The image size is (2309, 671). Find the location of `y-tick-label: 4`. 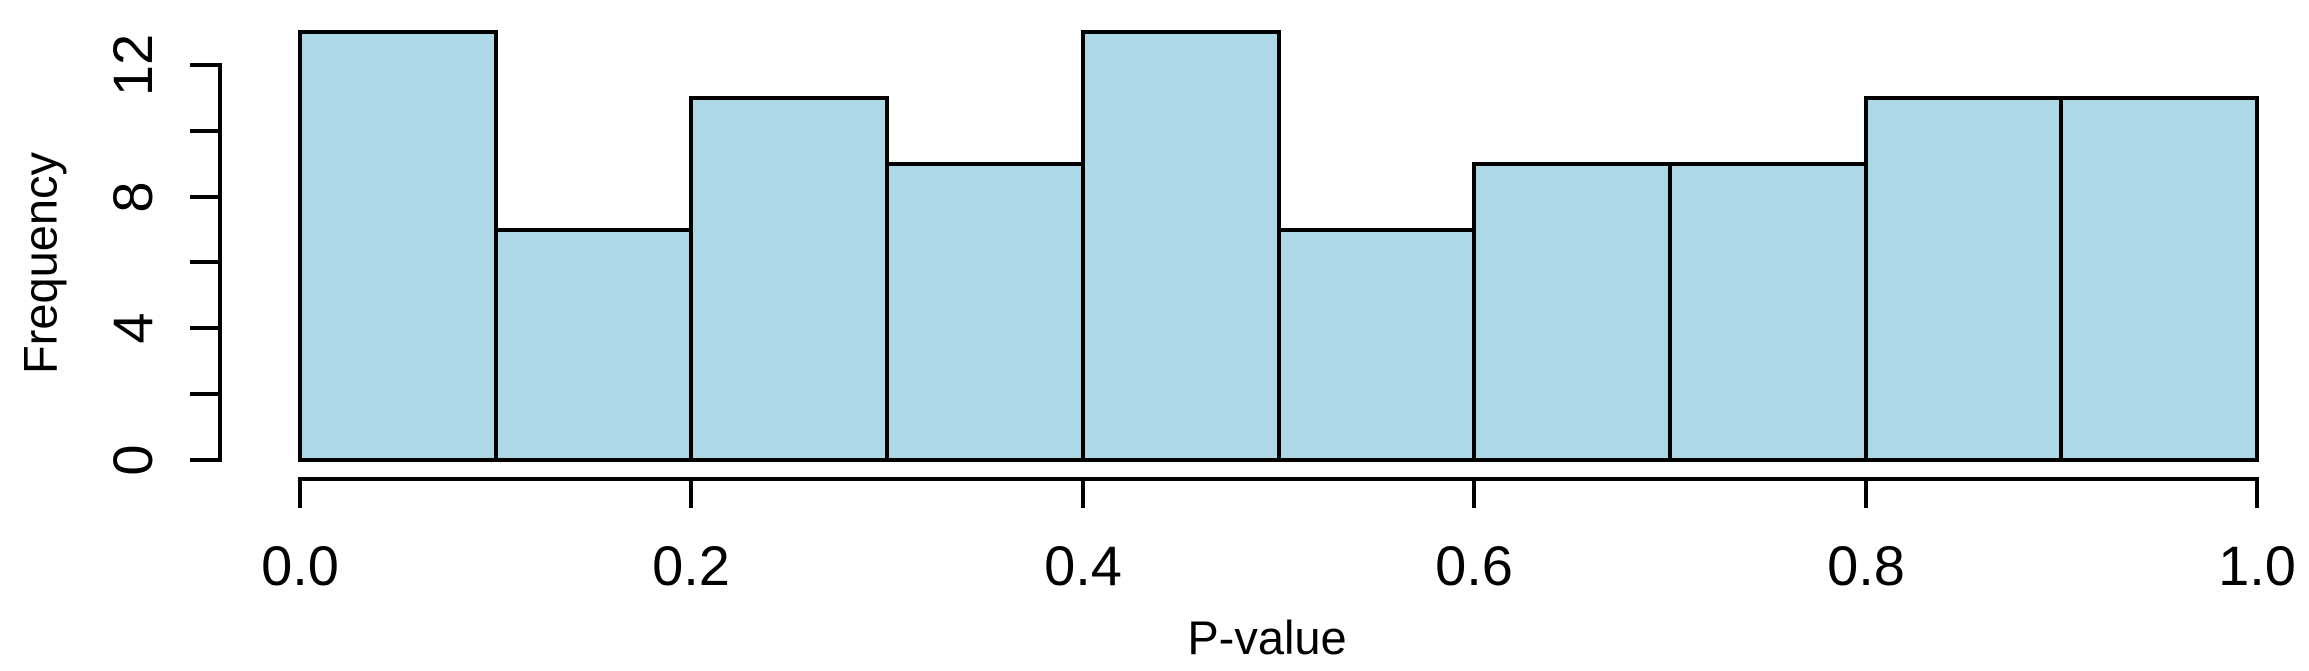

y-tick-label: 4 is located at coordinates (132, 328).